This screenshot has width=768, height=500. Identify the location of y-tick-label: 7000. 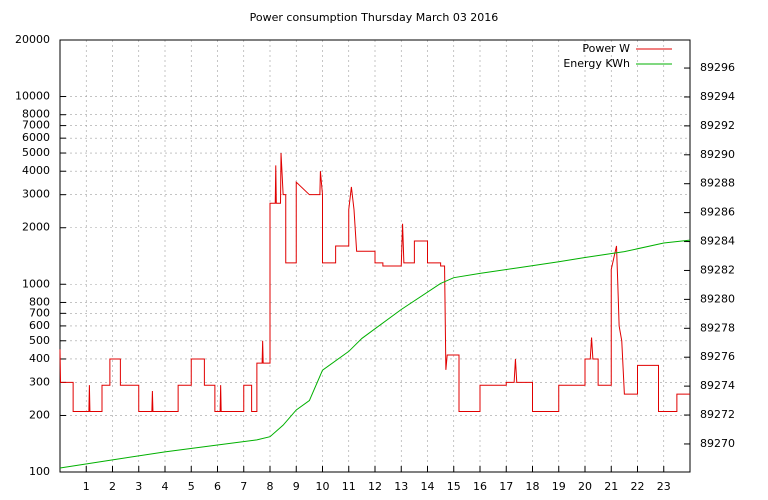
(36, 125).